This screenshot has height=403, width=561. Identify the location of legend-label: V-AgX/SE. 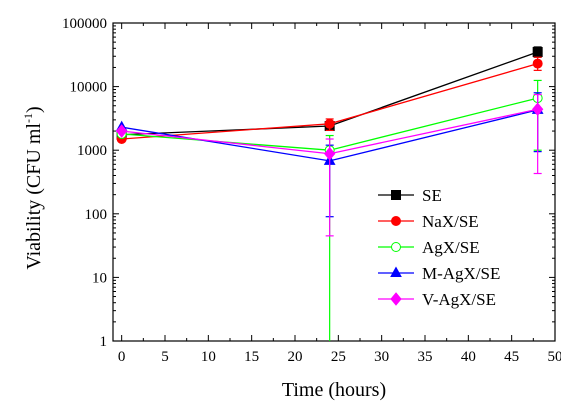
(459, 299).